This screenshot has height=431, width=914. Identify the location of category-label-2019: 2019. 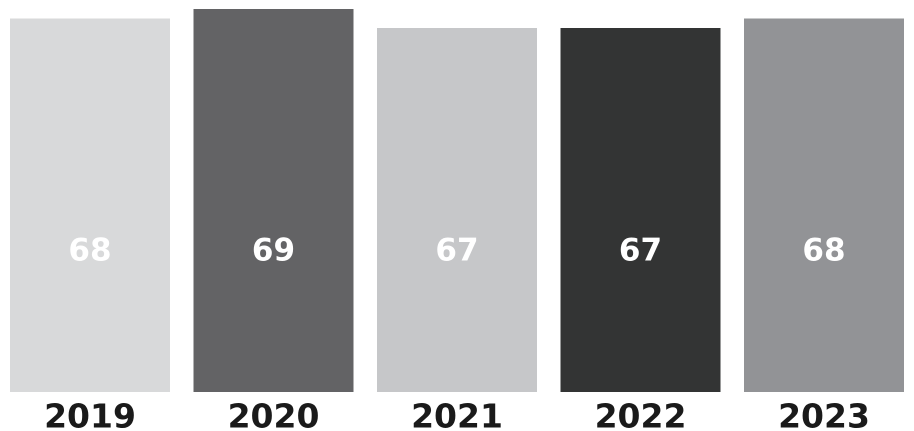
(90, 414).